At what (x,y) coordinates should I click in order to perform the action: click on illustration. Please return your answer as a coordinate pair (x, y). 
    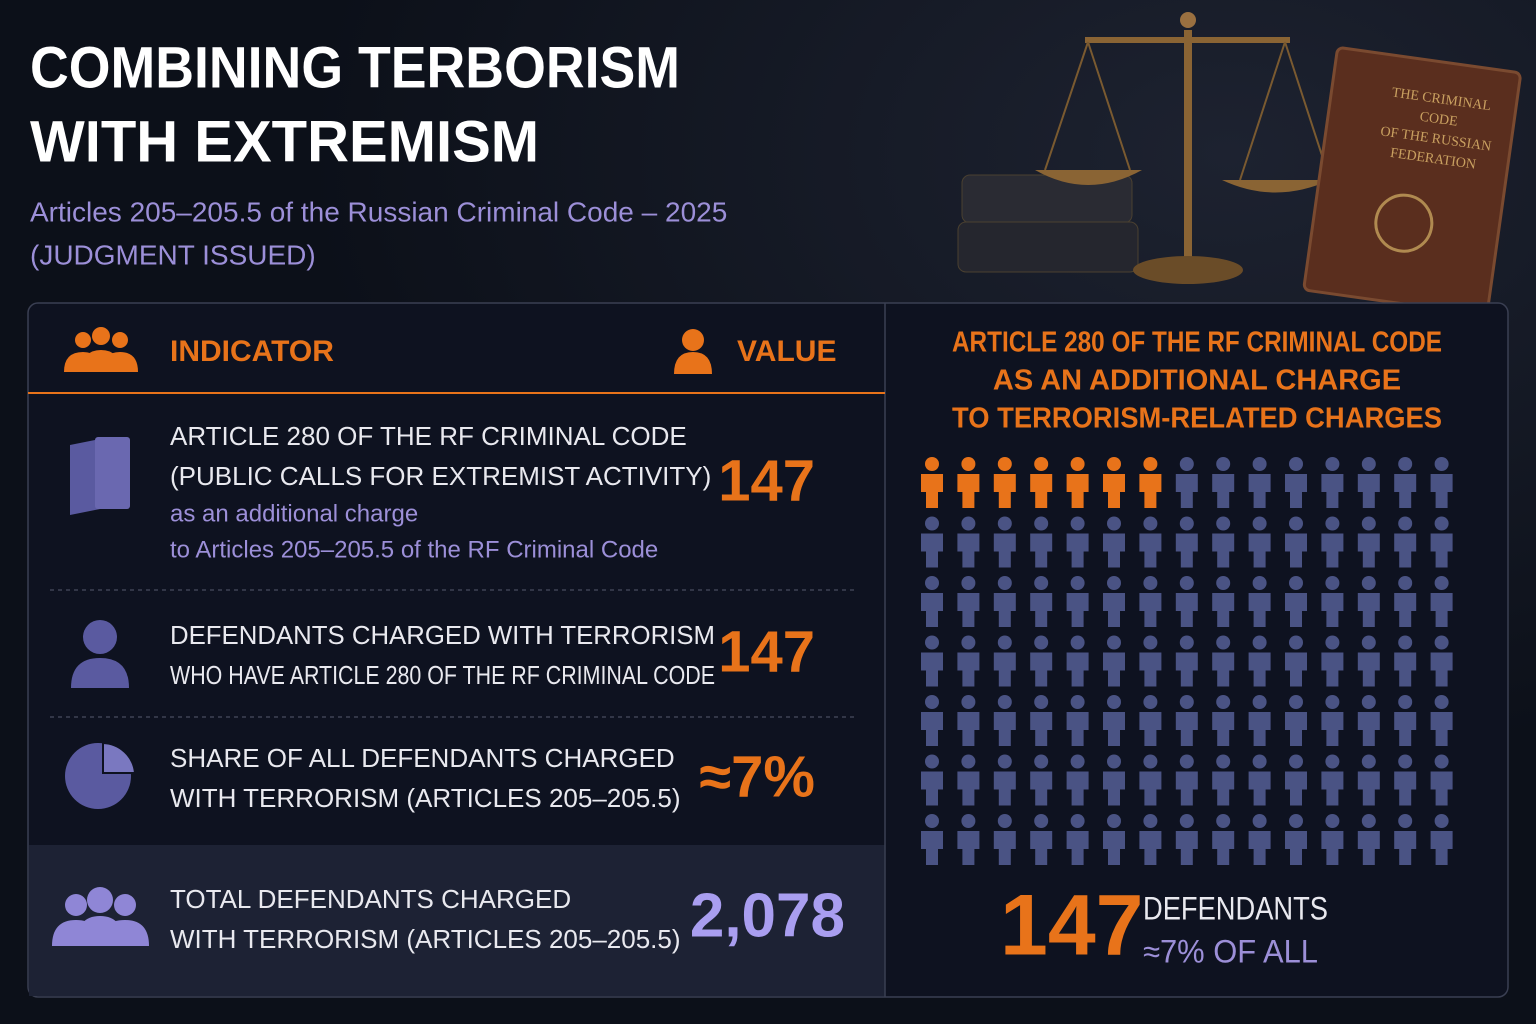
    Looking at the image, I should click on (1239, 164).